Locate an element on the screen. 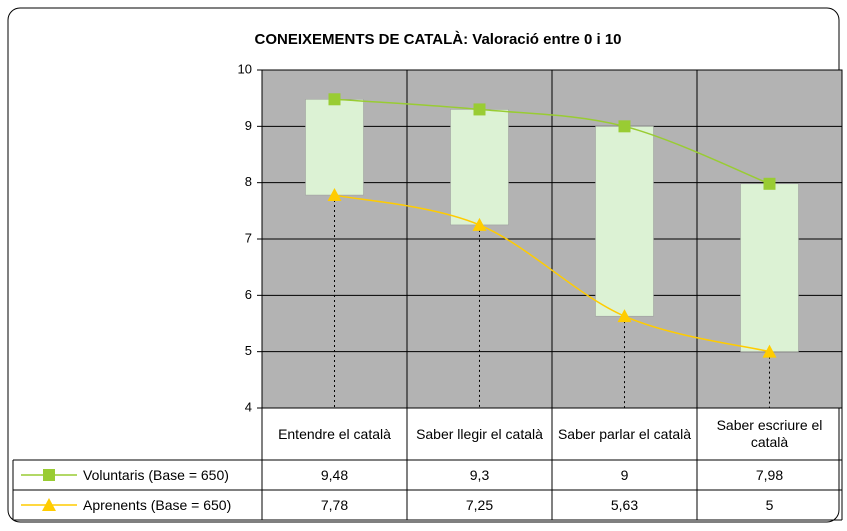 Image resolution: width=847 pixels, height=531 pixels. x-tick-label: Entendre el català is located at coordinates (334, 433).